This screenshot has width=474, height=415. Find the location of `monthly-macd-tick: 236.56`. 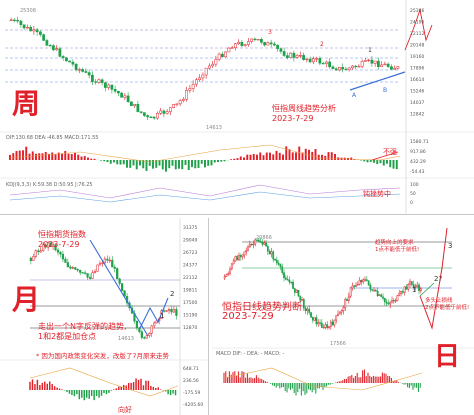

monthly-macd-tick: 236.56 is located at coordinates (191, 381).